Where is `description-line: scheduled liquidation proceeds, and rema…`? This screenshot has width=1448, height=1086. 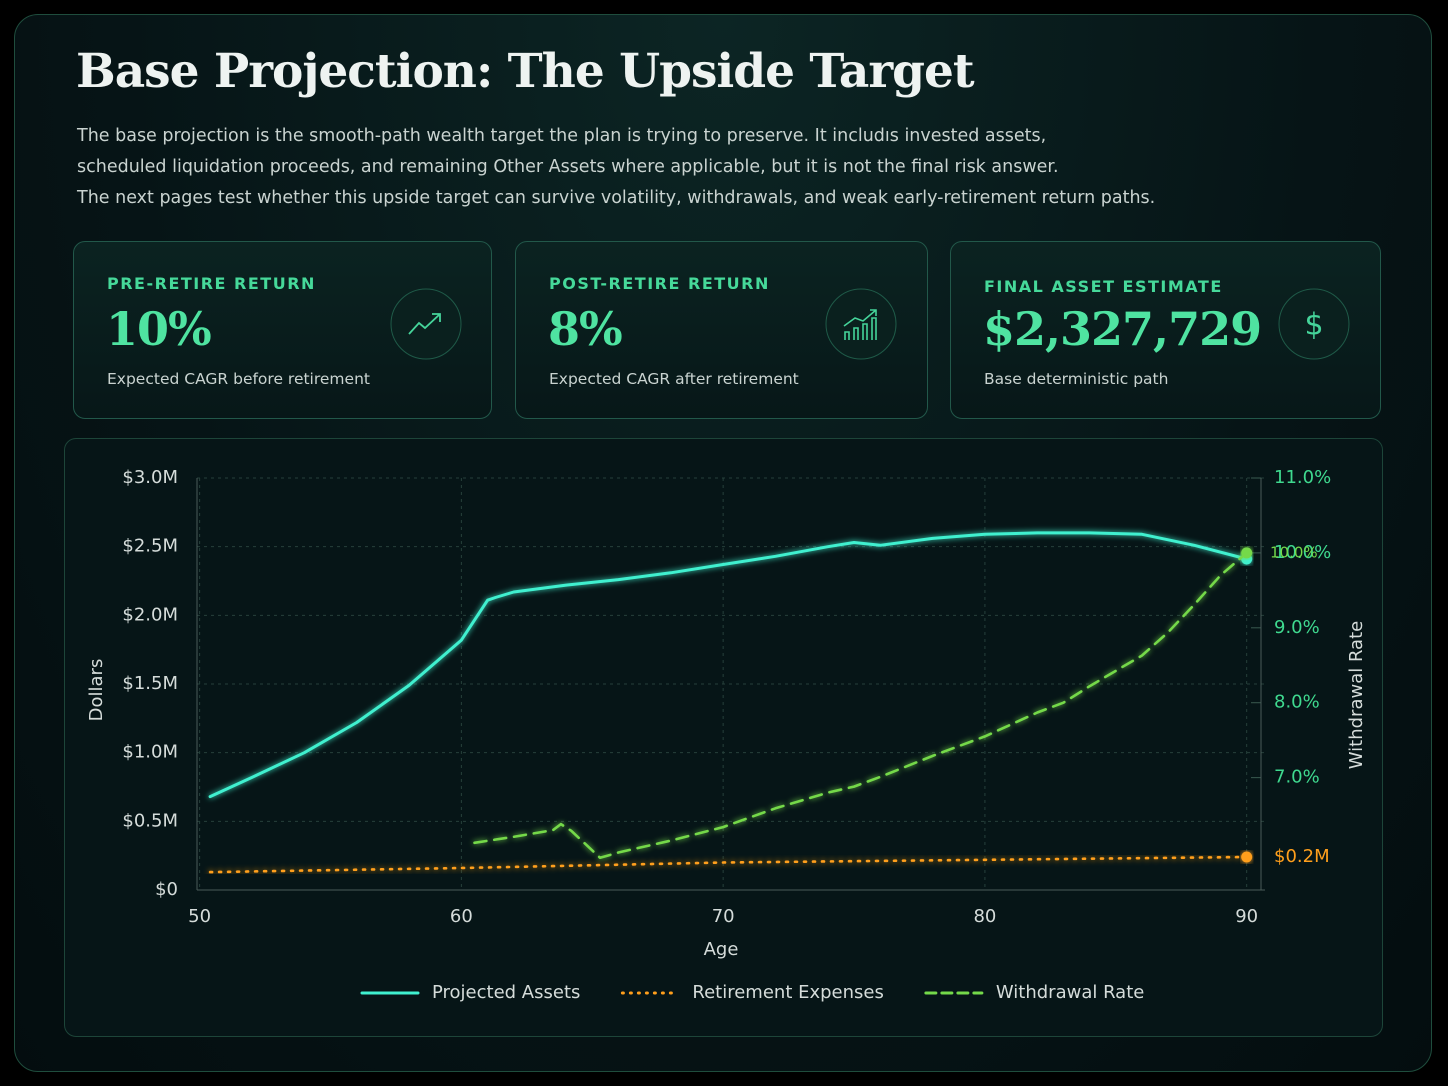 description-line: scheduled liquidation proceeds, and rema… is located at coordinates (568, 167).